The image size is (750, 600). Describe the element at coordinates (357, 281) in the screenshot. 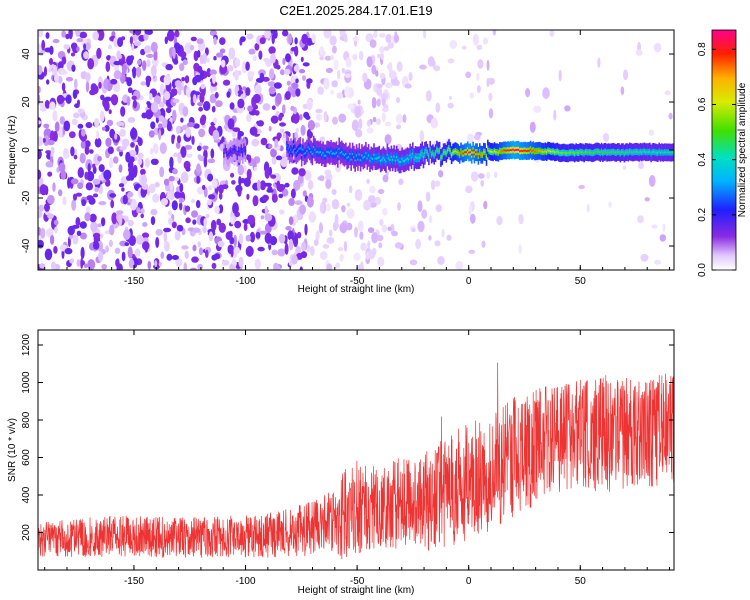

I see `x-tick-label: -50` at that location.